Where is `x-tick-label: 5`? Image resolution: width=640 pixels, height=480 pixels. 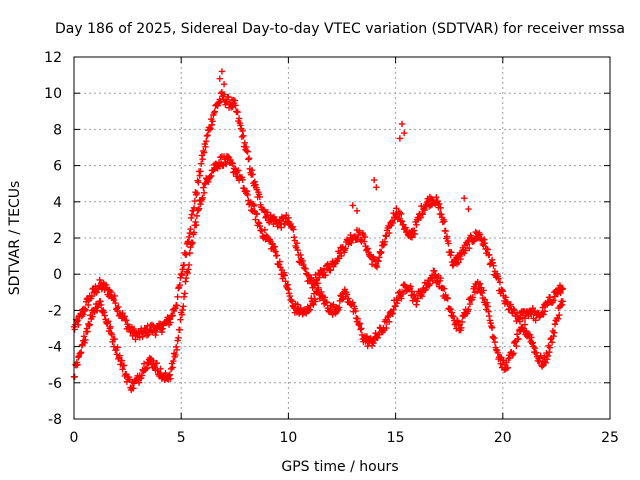 x-tick-label: 5 is located at coordinates (181, 438).